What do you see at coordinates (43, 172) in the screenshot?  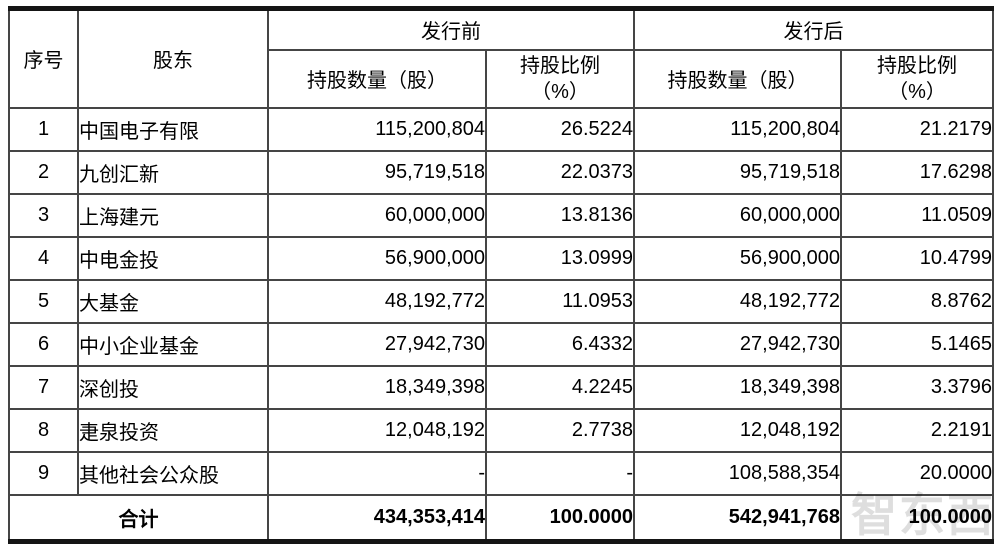 I see `seq-cell: 2` at bounding box center [43, 172].